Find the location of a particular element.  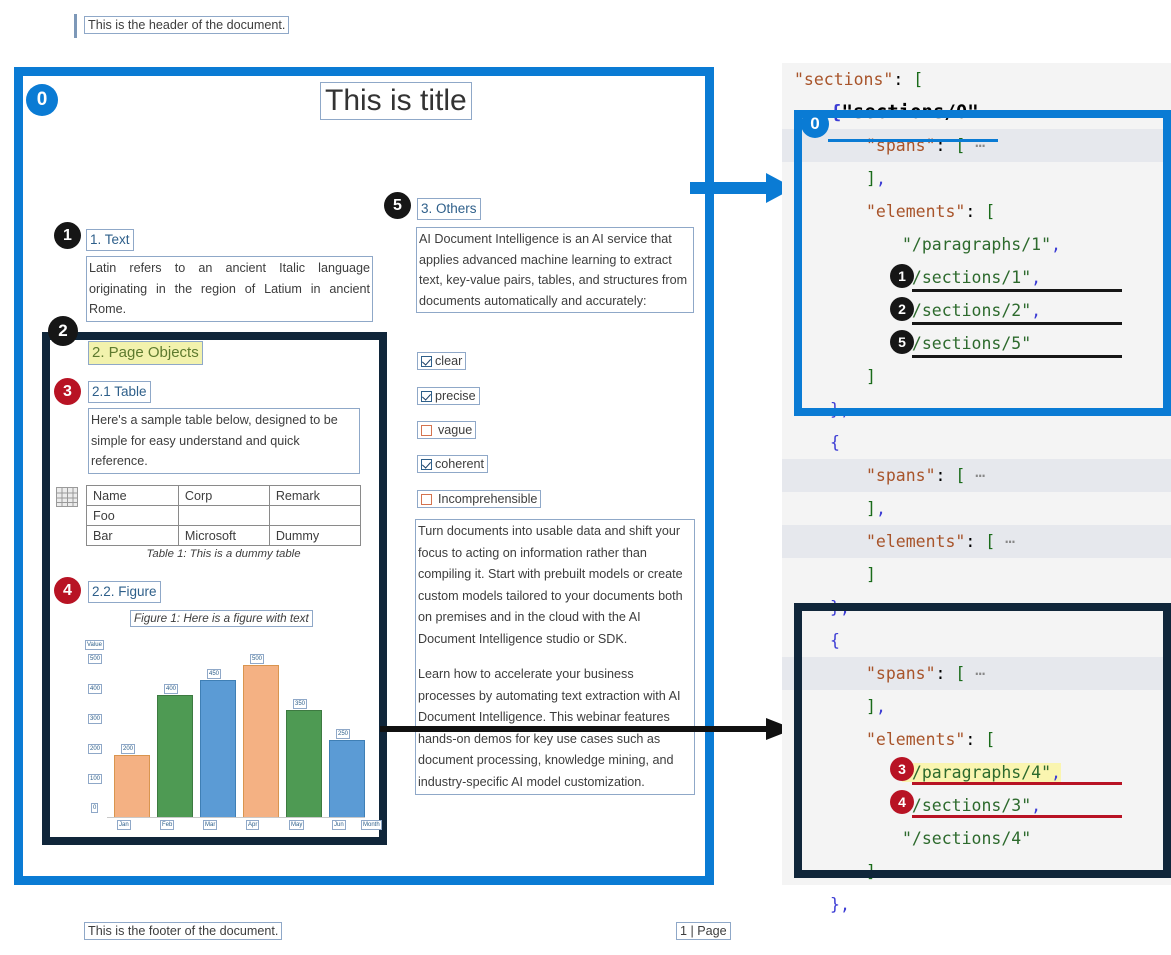

bar-feb is located at coordinates (175, 756).